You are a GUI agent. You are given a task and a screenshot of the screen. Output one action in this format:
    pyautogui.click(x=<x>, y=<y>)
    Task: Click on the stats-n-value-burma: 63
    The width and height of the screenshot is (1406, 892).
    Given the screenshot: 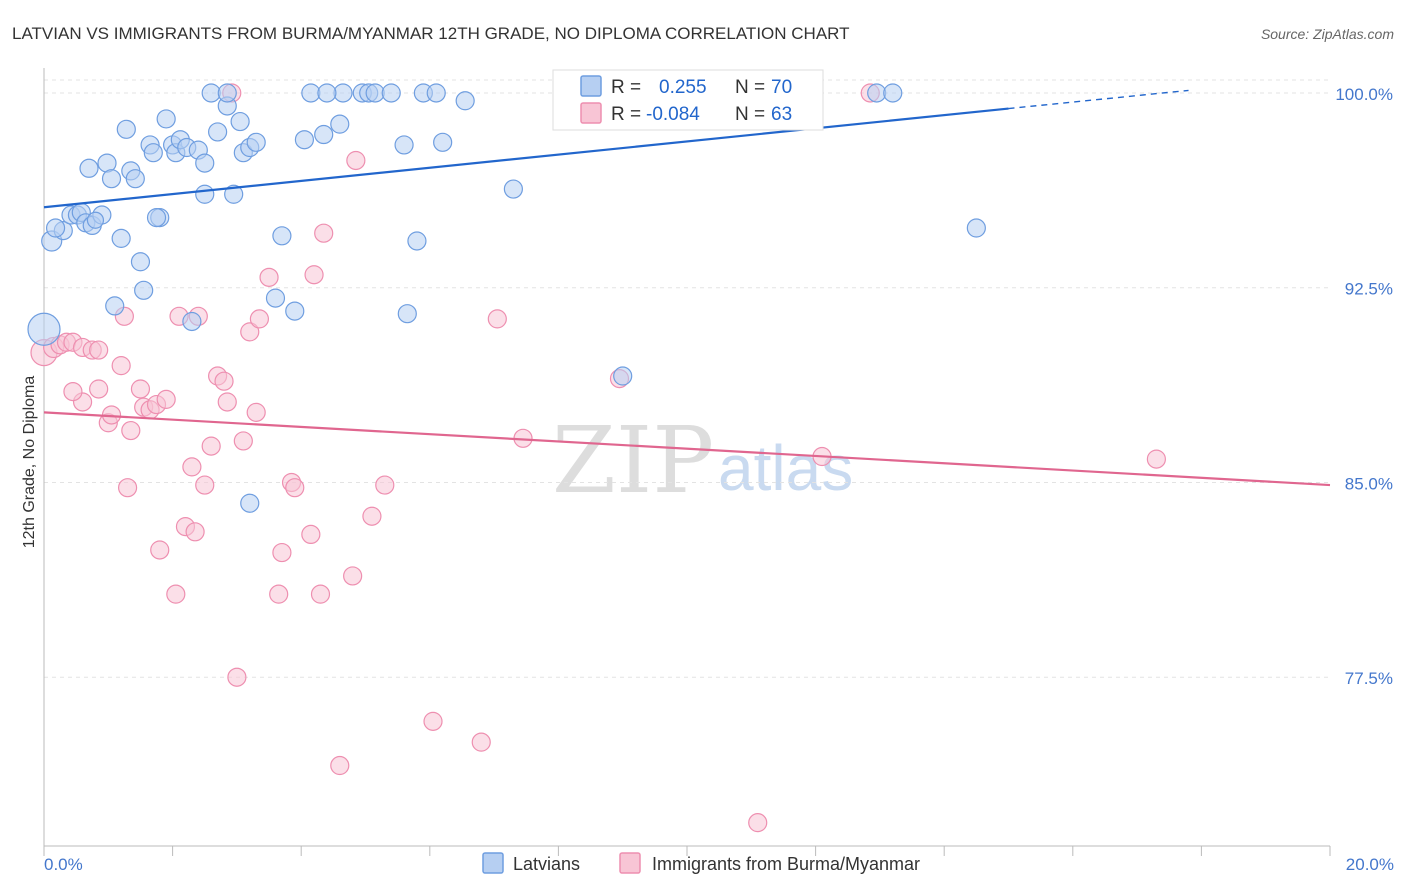 What is the action you would take?
    pyautogui.click(x=781, y=114)
    